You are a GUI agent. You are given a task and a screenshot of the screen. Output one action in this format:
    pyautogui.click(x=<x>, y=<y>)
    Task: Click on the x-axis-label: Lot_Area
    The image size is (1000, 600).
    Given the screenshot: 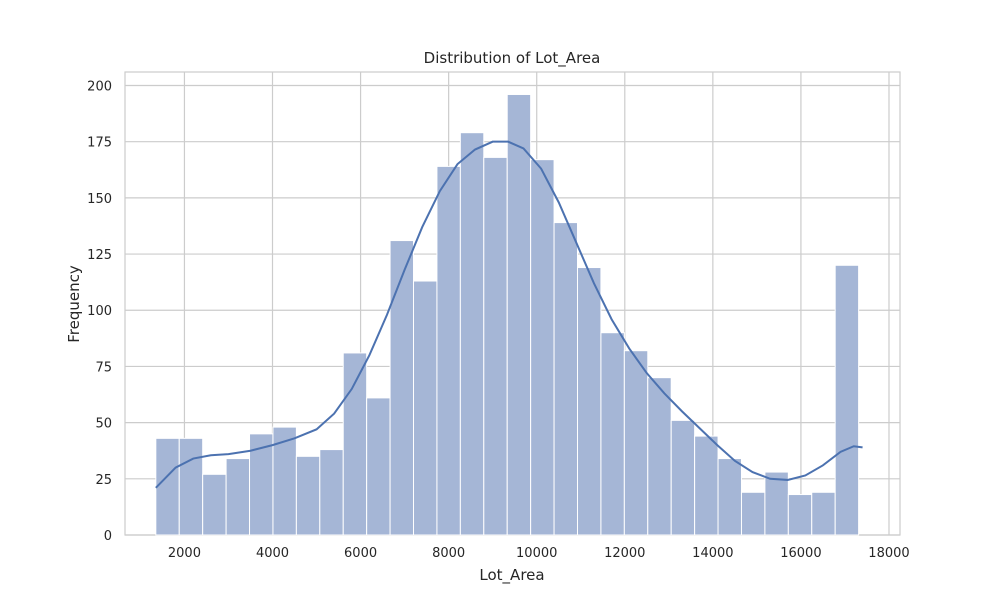 What is the action you would take?
    pyautogui.click(x=511, y=575)
    